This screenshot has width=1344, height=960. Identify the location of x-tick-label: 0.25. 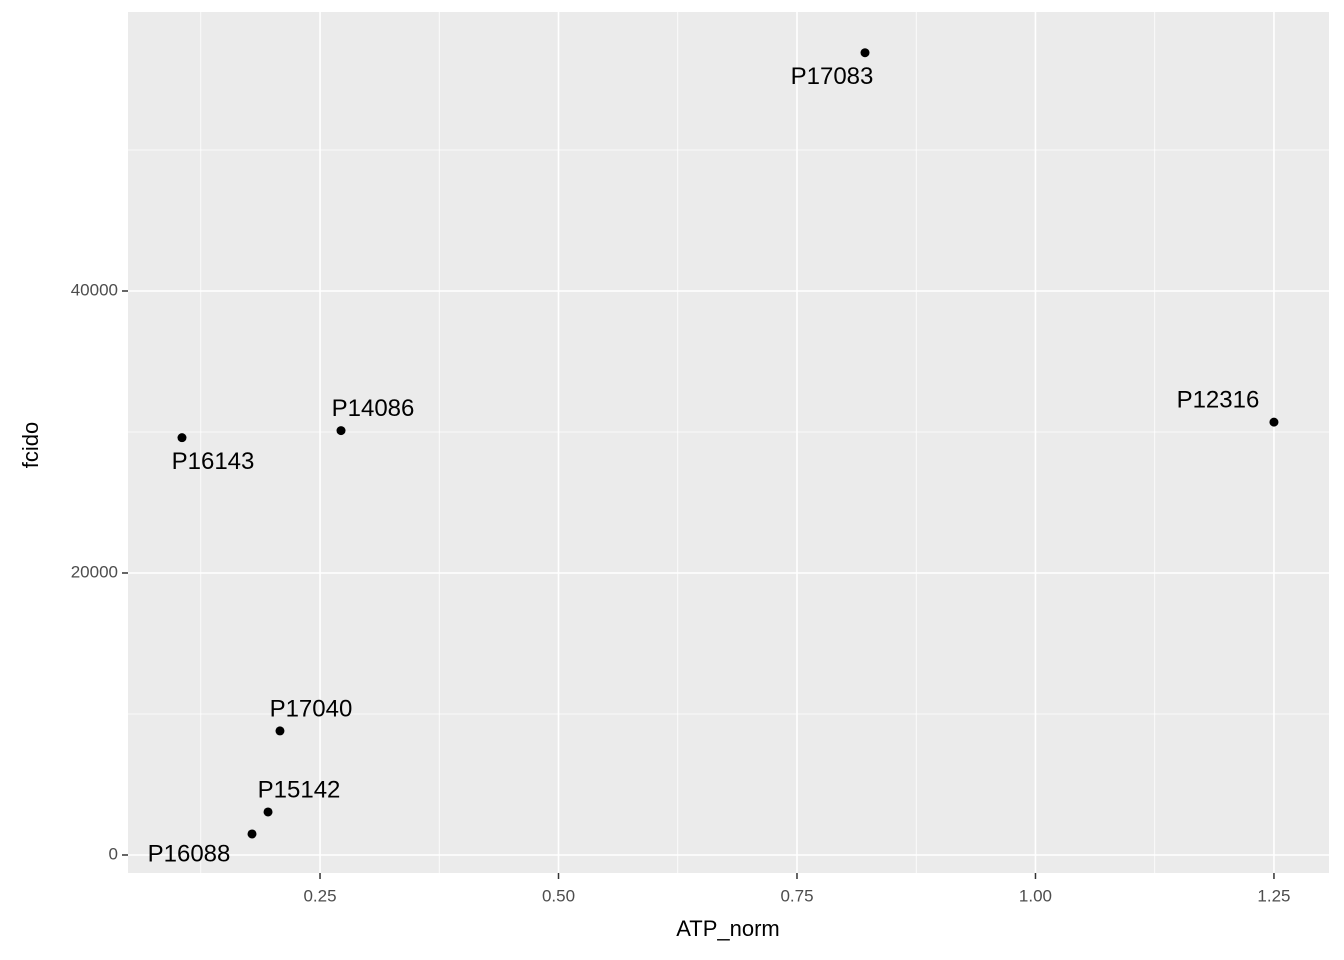
(319, 895).